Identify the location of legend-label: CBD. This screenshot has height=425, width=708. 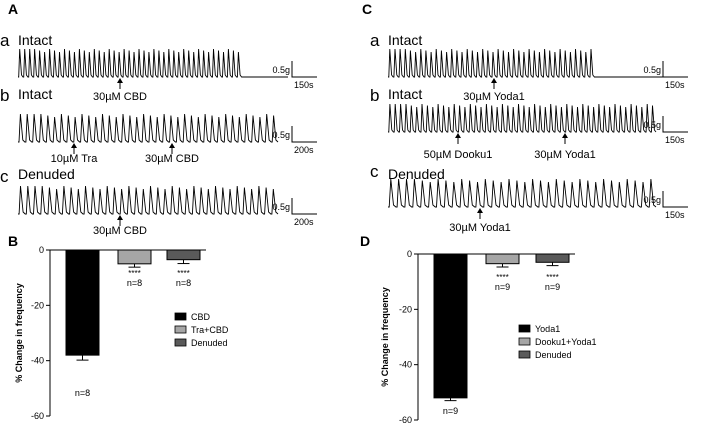
(201, 317).